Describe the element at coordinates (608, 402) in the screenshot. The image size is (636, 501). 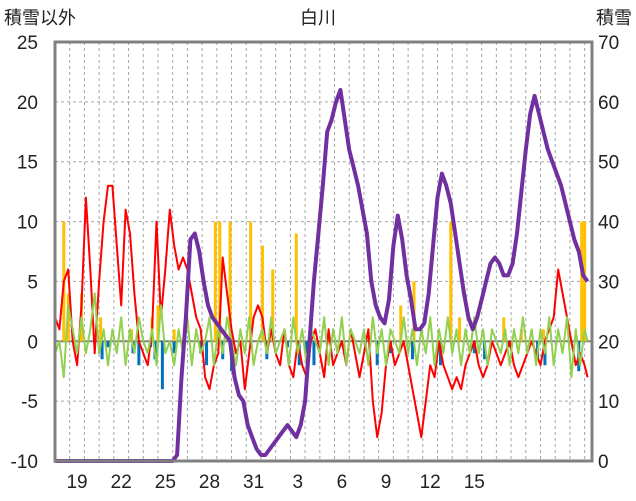
I see `y-right-tick-label: 10` at that location.